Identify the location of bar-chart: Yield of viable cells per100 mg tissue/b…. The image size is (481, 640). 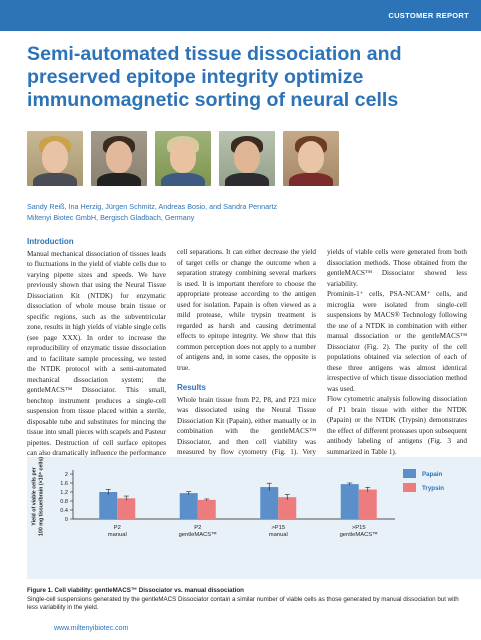
(238, 497).